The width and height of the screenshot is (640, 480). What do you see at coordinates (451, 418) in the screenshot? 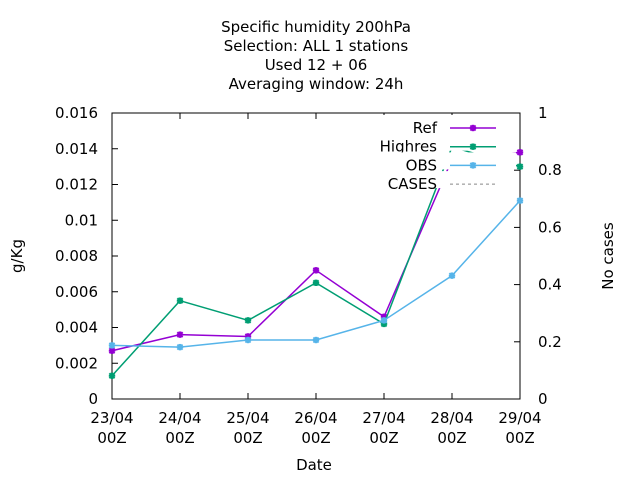
I see `x-tick-label-date: 28/04` at bounding box center [451, 418].